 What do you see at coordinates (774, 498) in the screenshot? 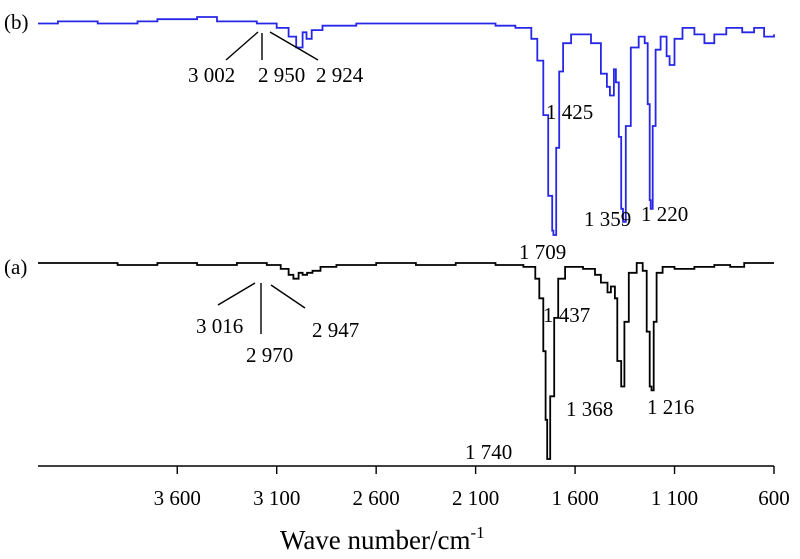
I see `x-tick-label: 600` at bounding box center [774, 498].